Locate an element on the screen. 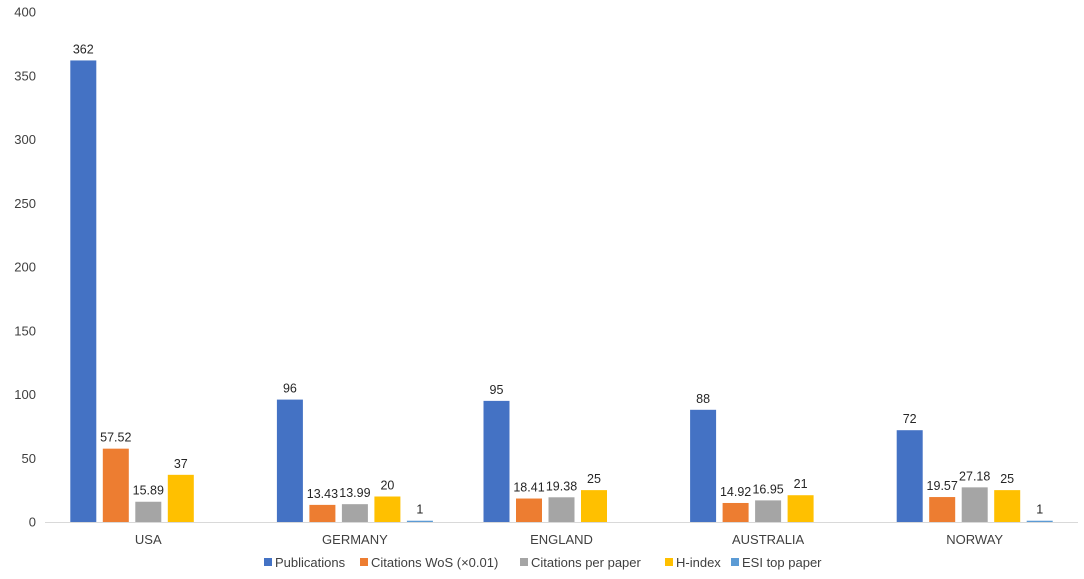 This screenshot has width=1084, height=579. bar-h-index-norway is located at coordinates (1007, 506).